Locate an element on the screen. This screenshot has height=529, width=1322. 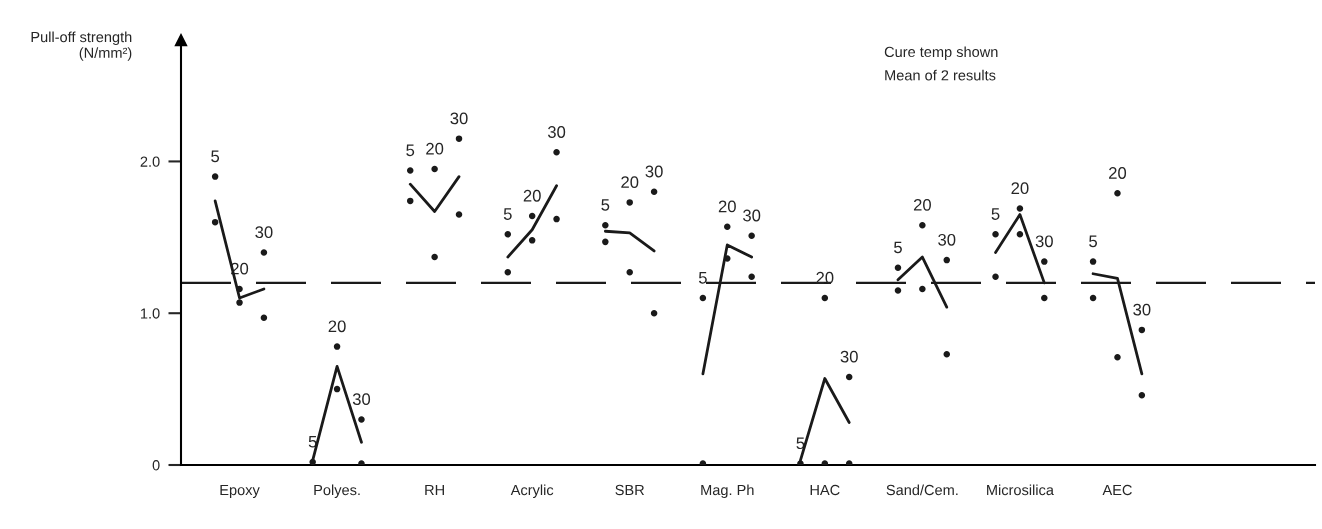
series-label: 30 is located at coordinates (361, 399).